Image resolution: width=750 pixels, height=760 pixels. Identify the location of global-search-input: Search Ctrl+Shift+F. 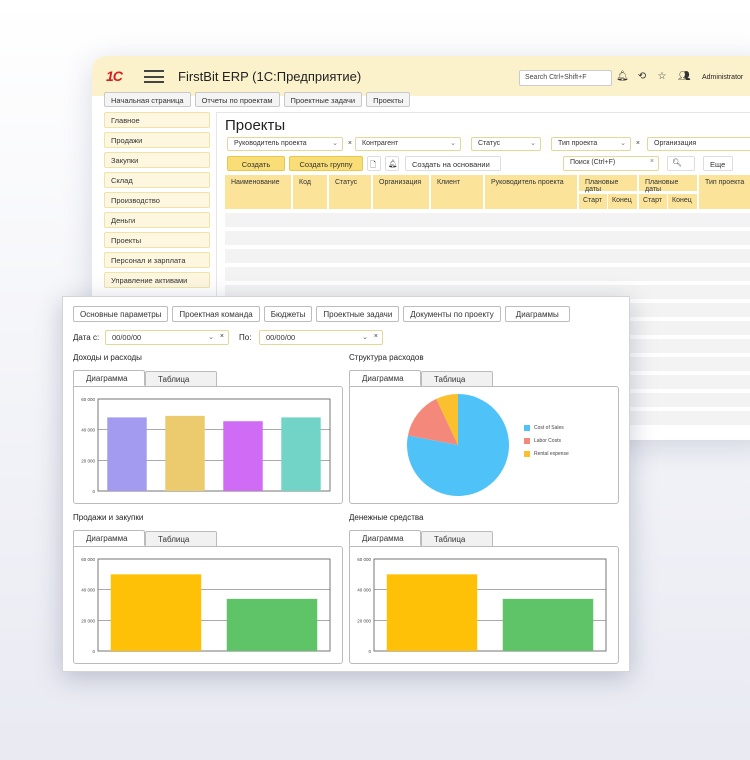
(565, 78).